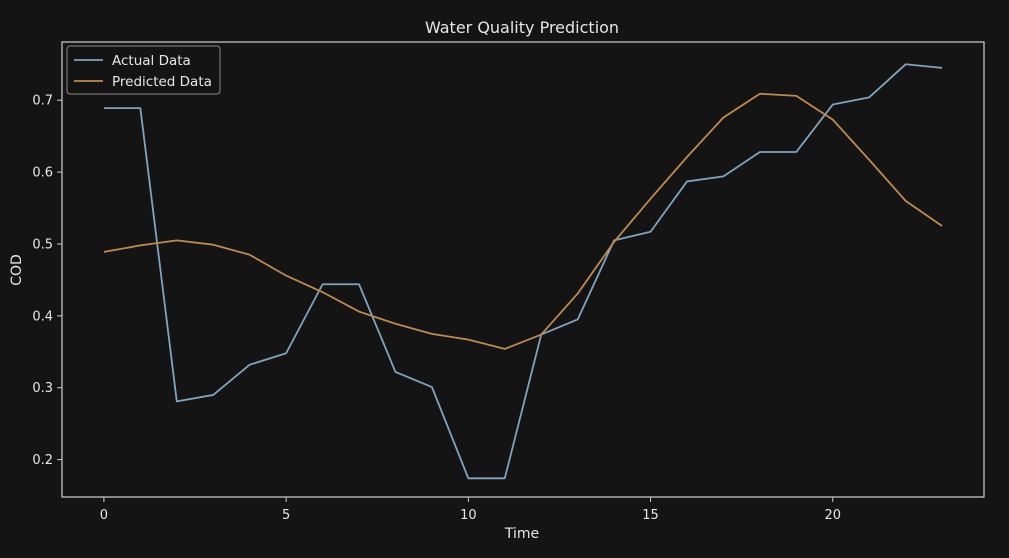  Describe the element at coordinates (42, 101) in the screenshot. I see `y-tick-label: 0.7` at that location.